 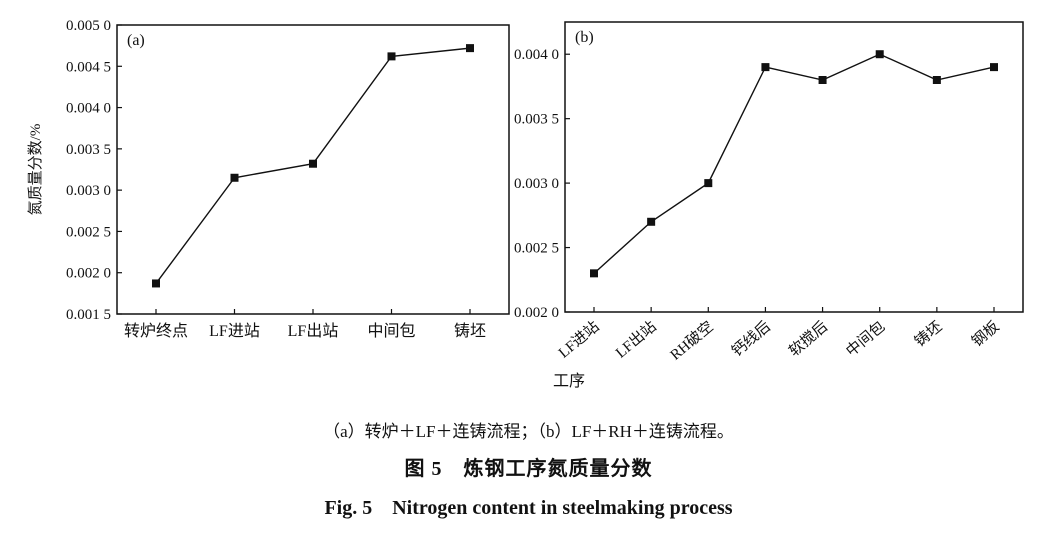 What do you see at coordinates (88, 274) in the screenshot?
I see `chart-a-y-tick-label: 0.002 0` at bounding box center [88, 274].